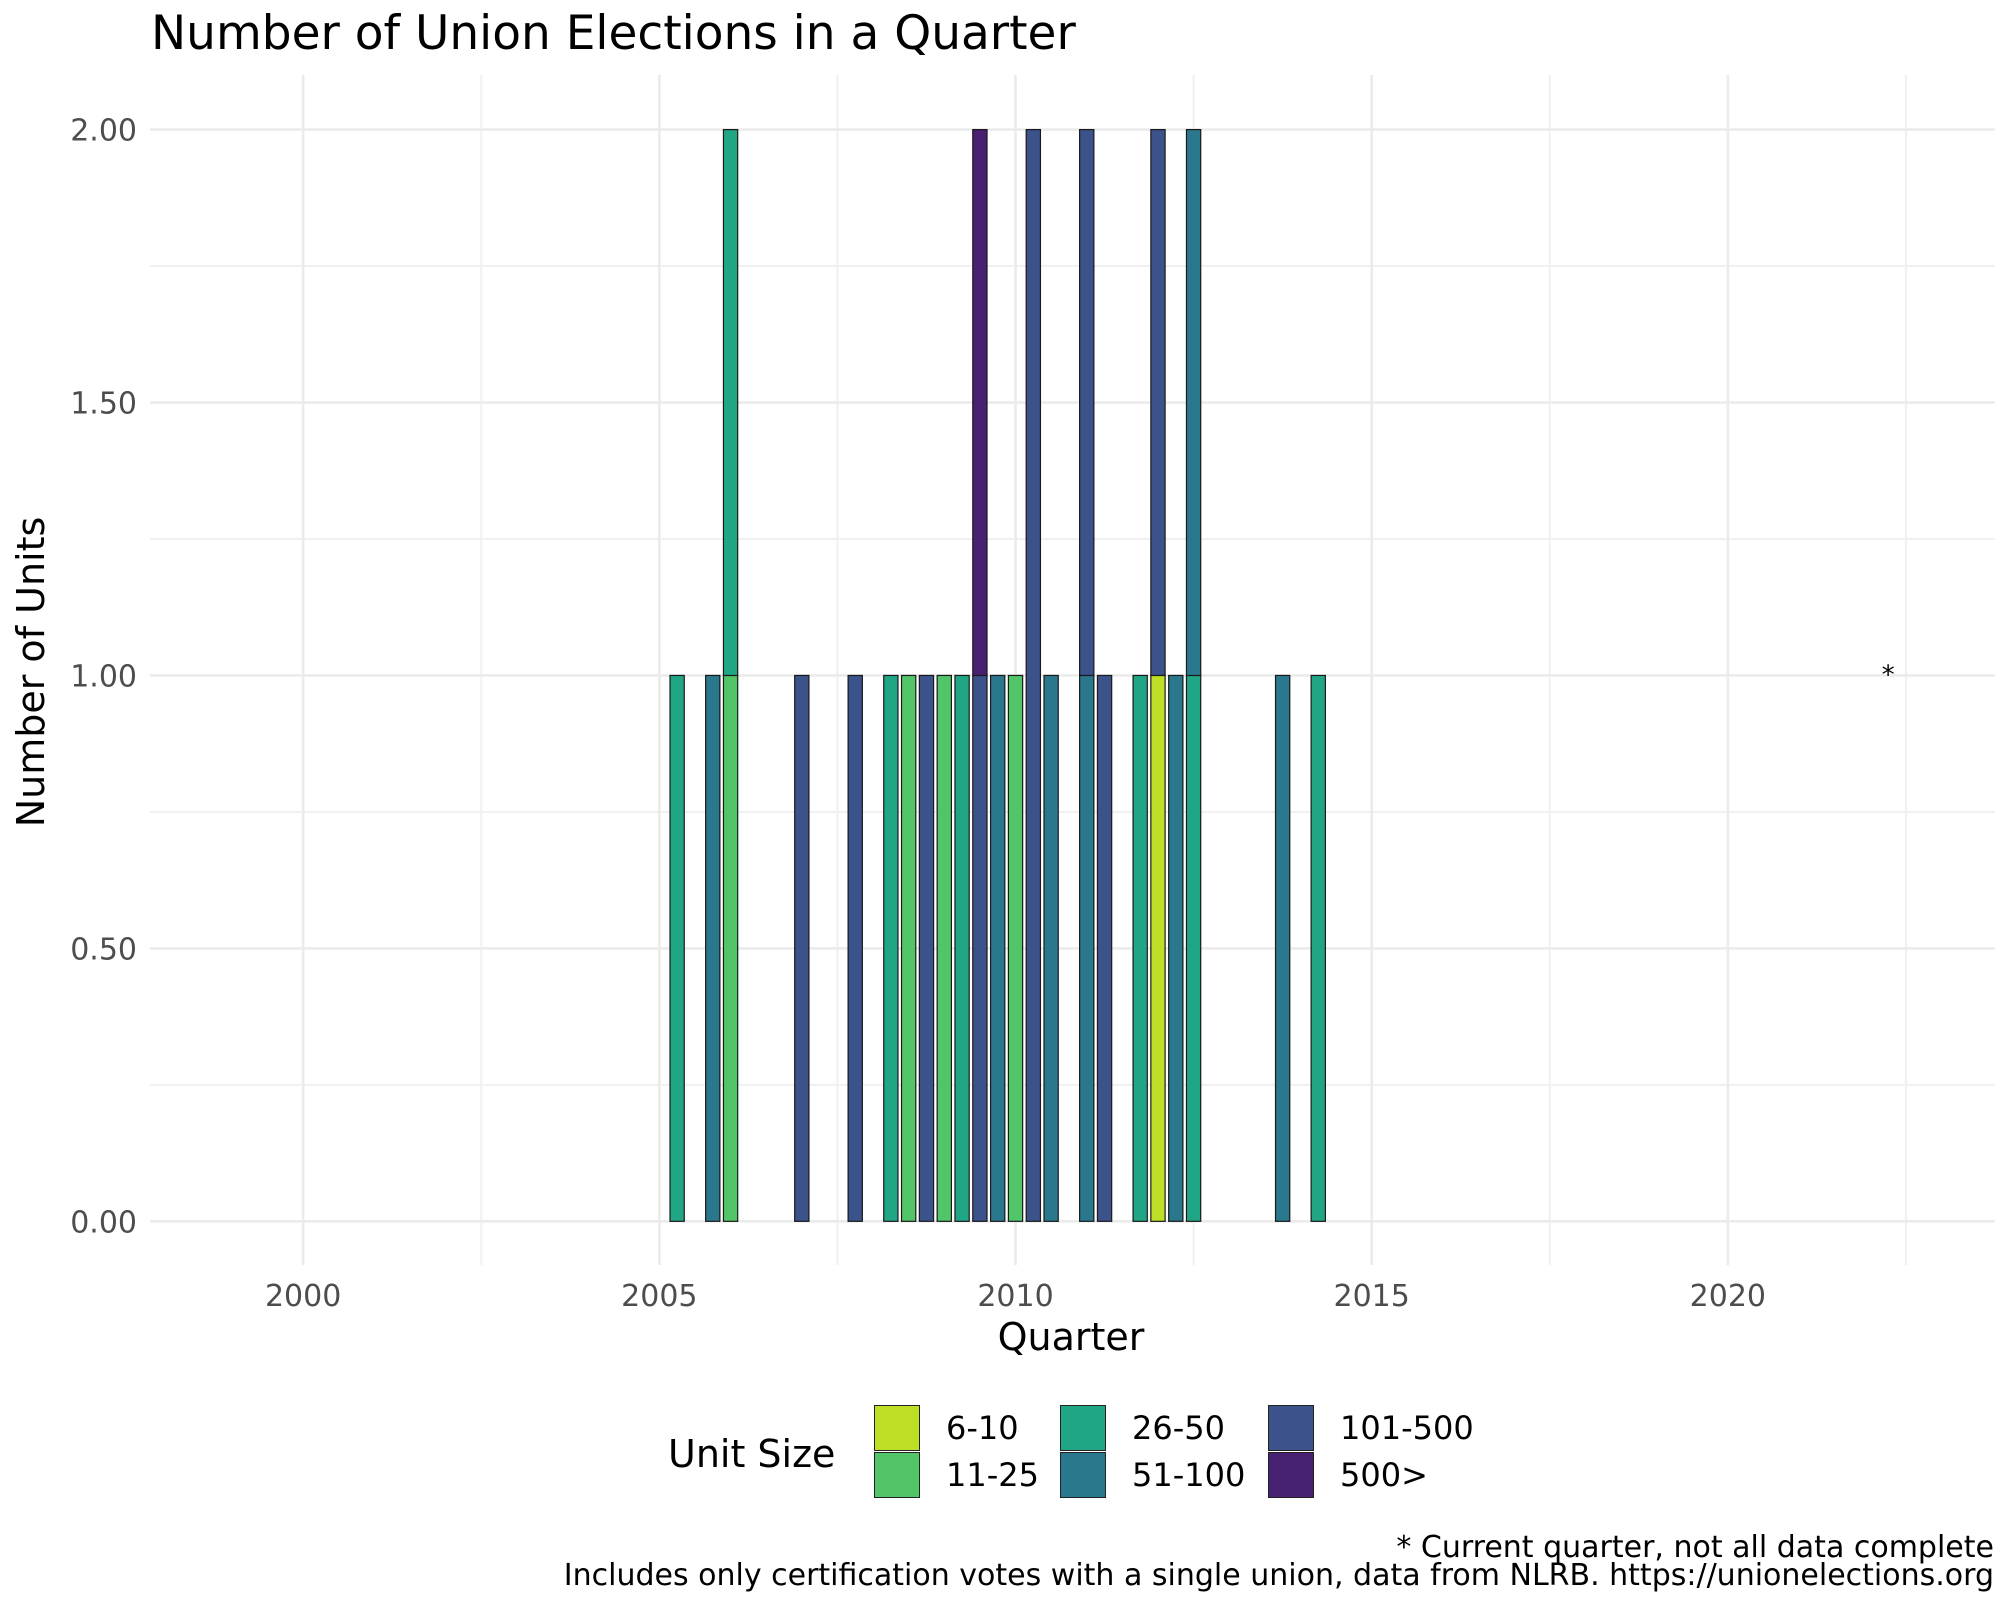  What do you see at coordinates (659, 1296) in the screenshot?
I see `x-tick-label: 2005` at bounding box center [659, 1296].